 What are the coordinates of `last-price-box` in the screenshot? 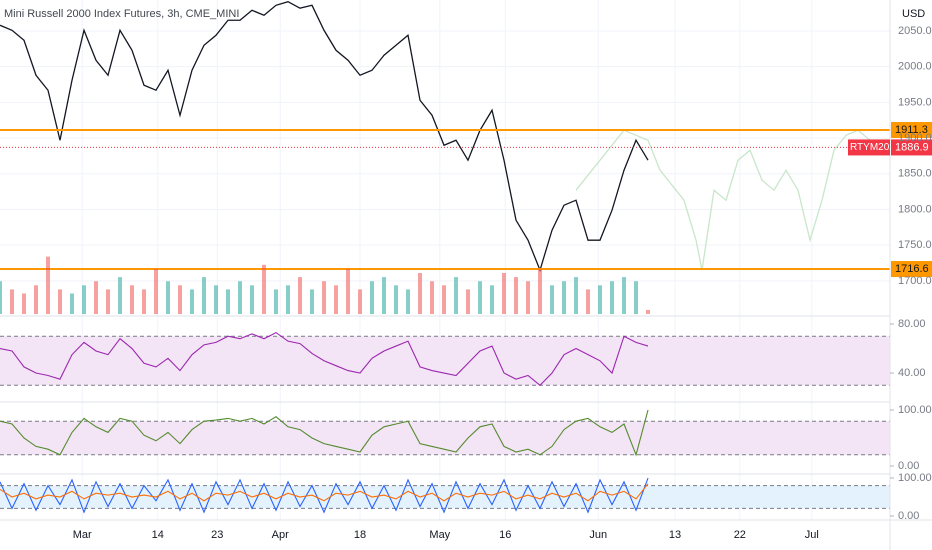 It's located at (911, 147).